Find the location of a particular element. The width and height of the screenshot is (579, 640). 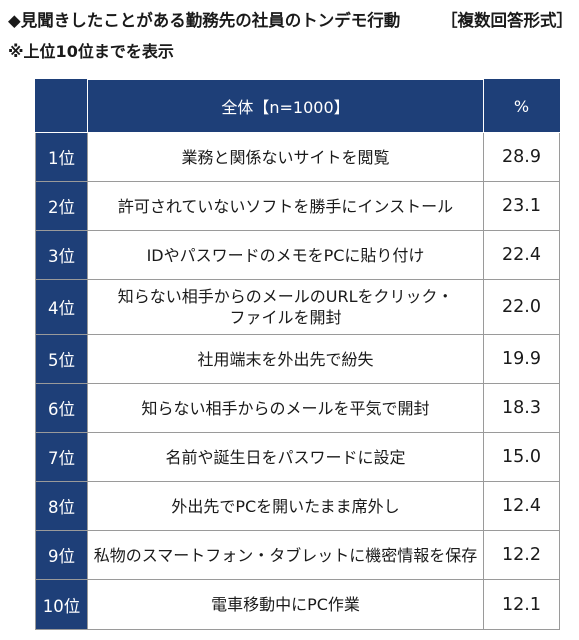

percent-cell: 28.9 is located at coordinates (521, 157).